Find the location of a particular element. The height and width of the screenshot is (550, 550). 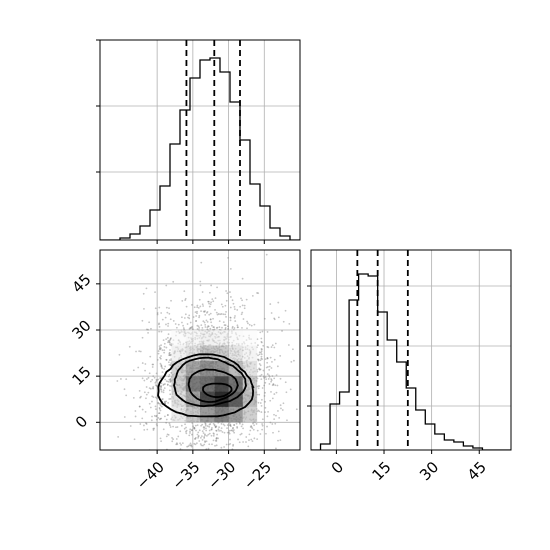

axes-frame is located at coordinates (411, 350).